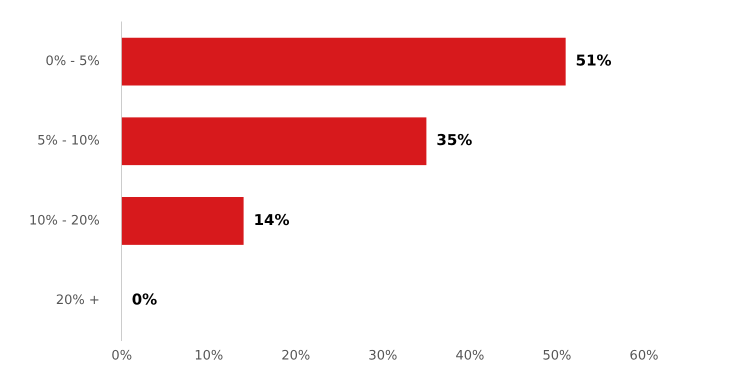  I want to click on x-tick-label: 50%, so click(557, 356).